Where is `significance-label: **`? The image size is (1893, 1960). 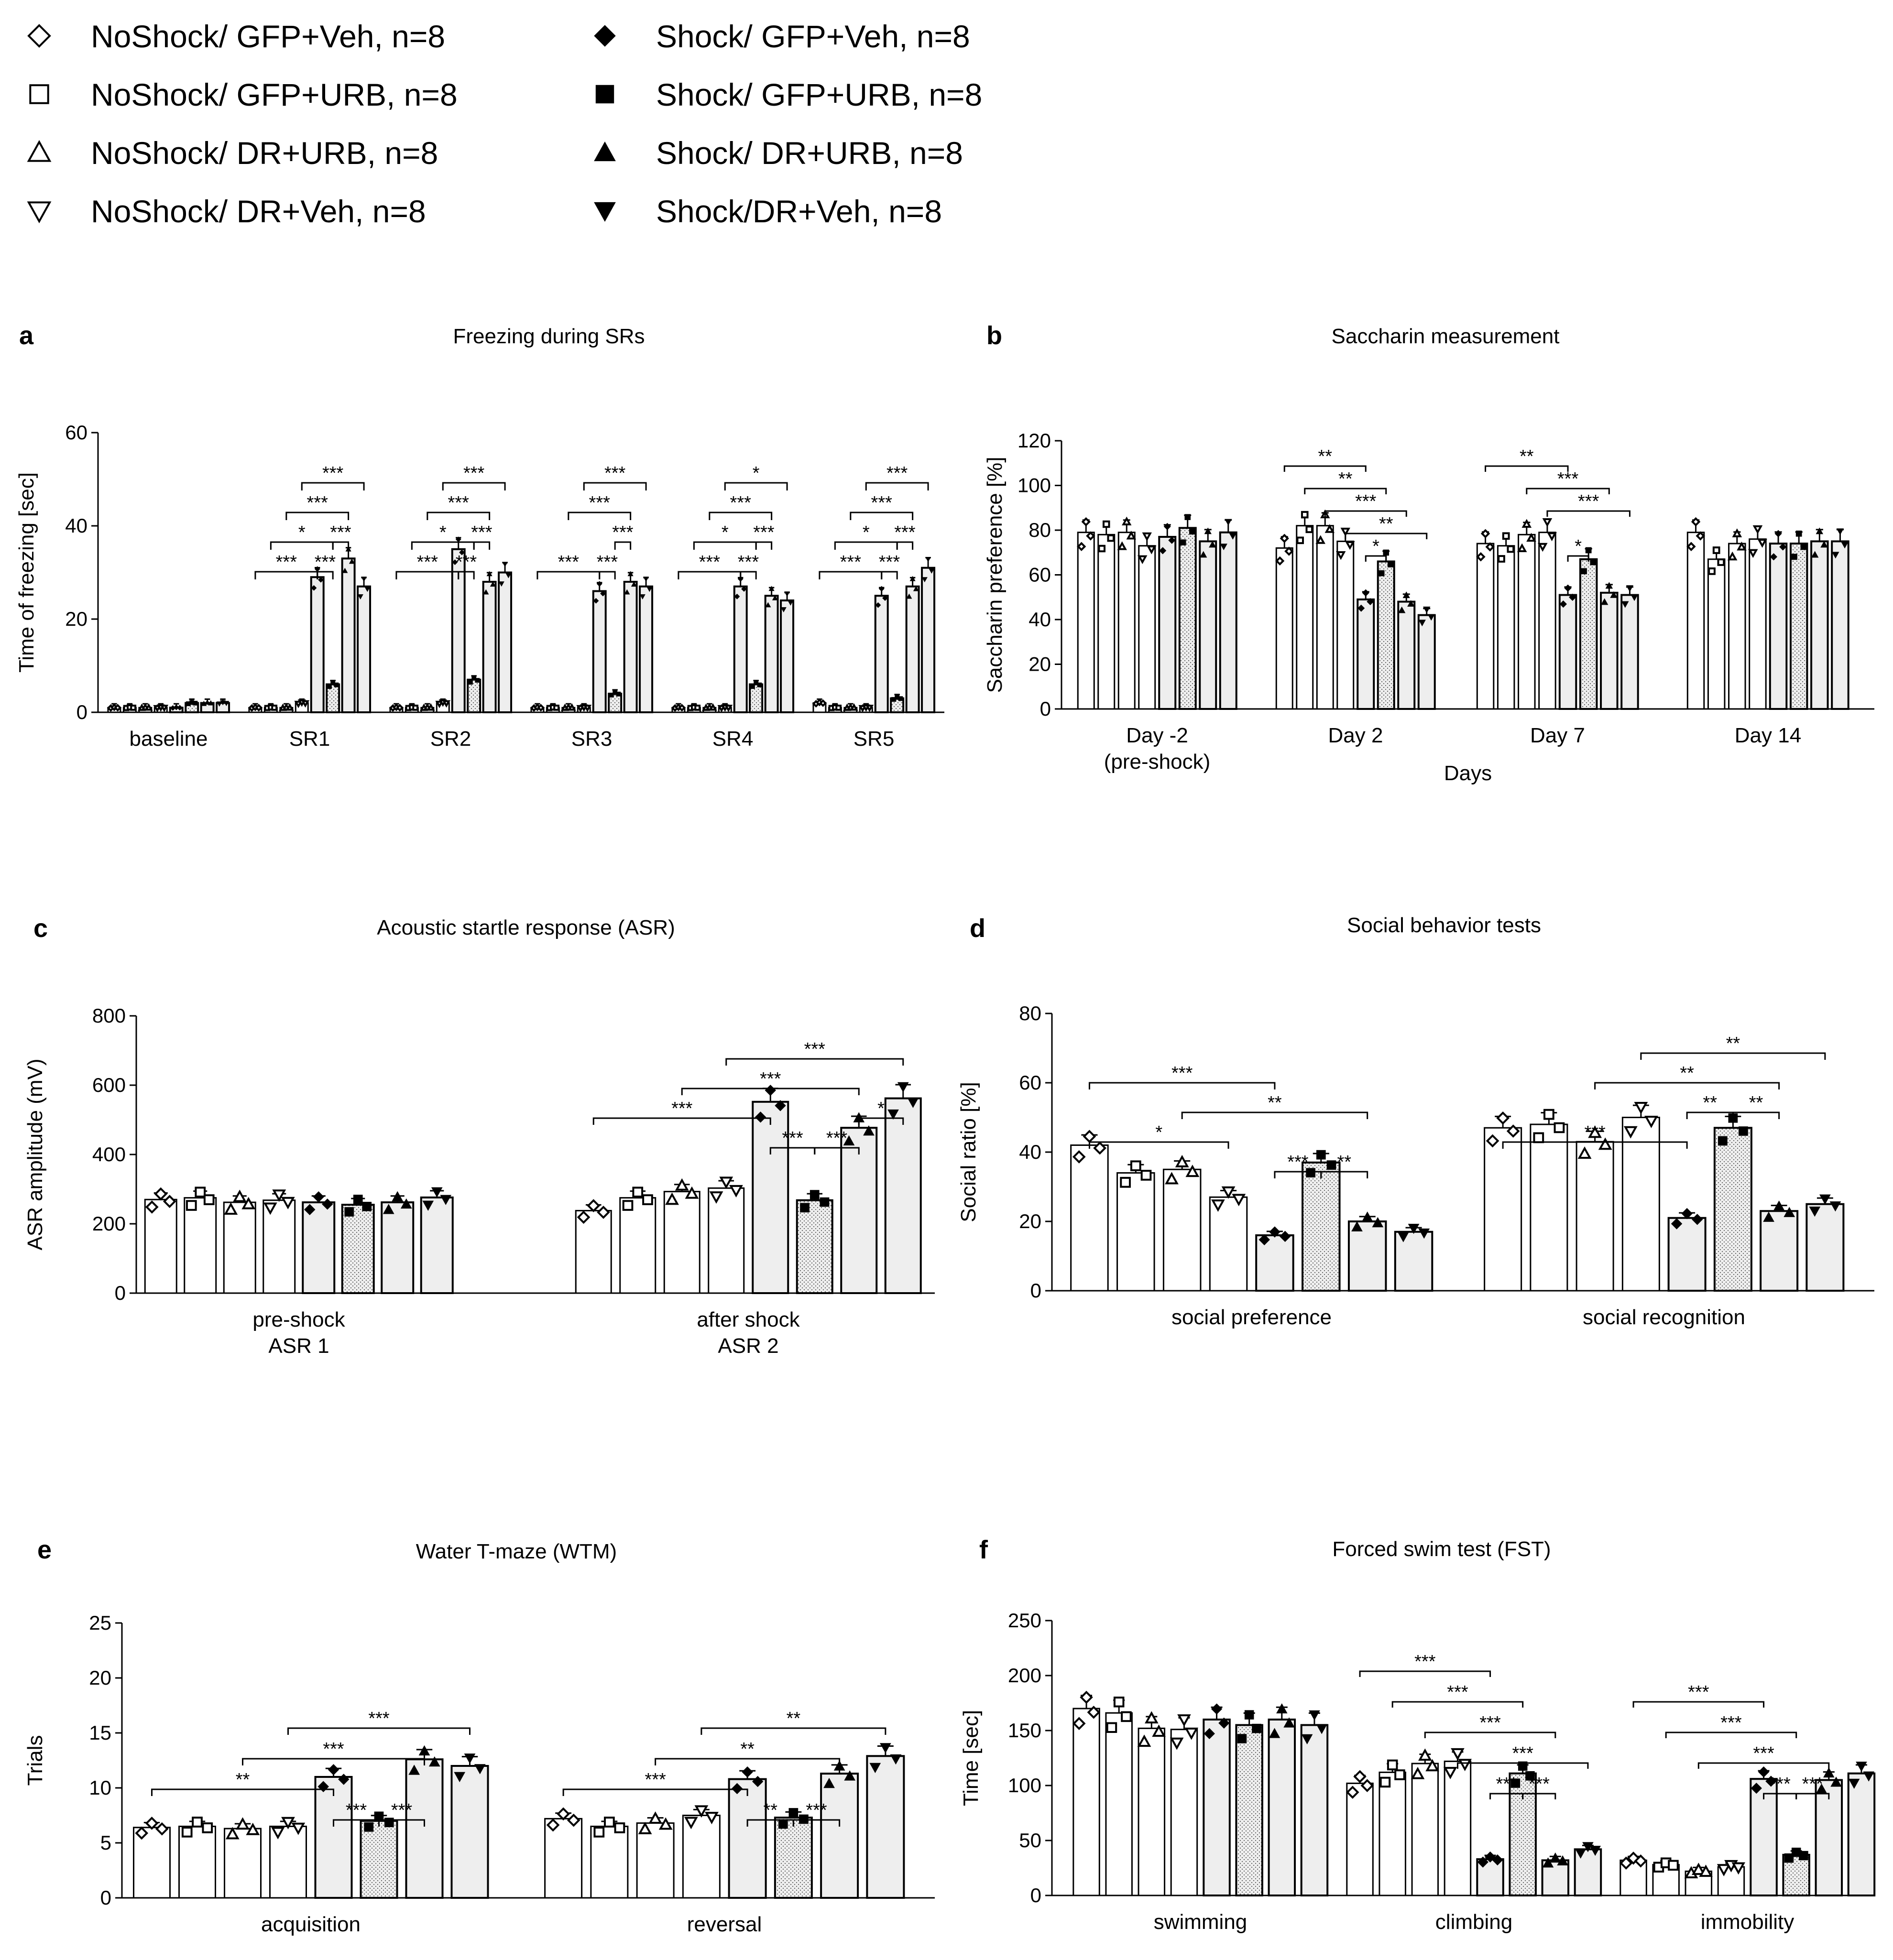 significance-label: ** is located at coordinates (1733, 1044).